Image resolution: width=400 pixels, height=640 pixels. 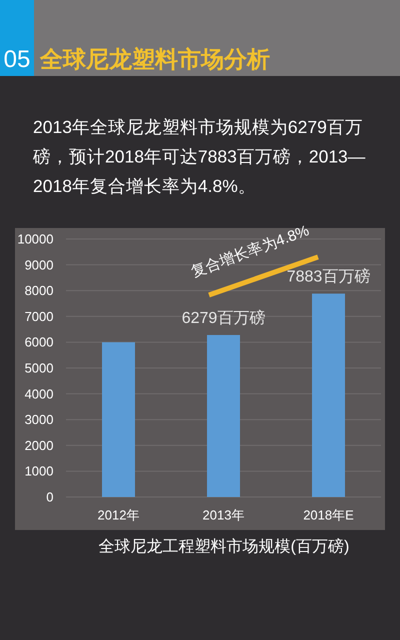 I want to click on y-tick-label: 7000, so click(x=39, y=316).